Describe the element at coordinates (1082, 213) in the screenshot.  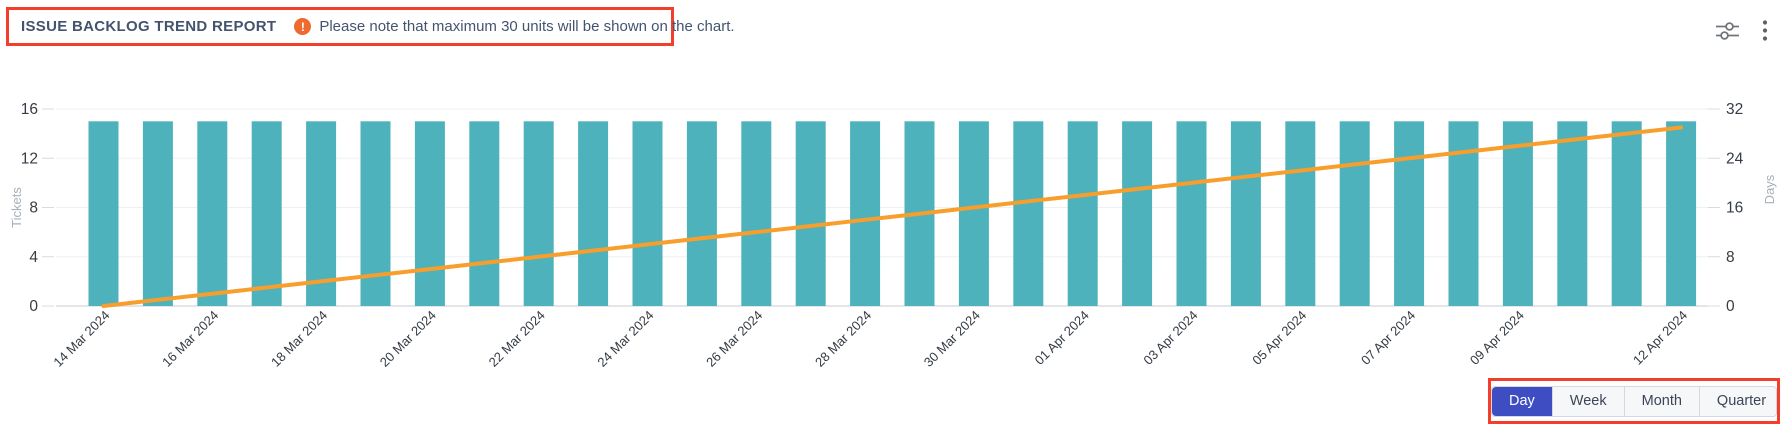
I see `bar-01-apr-2024` at that location.